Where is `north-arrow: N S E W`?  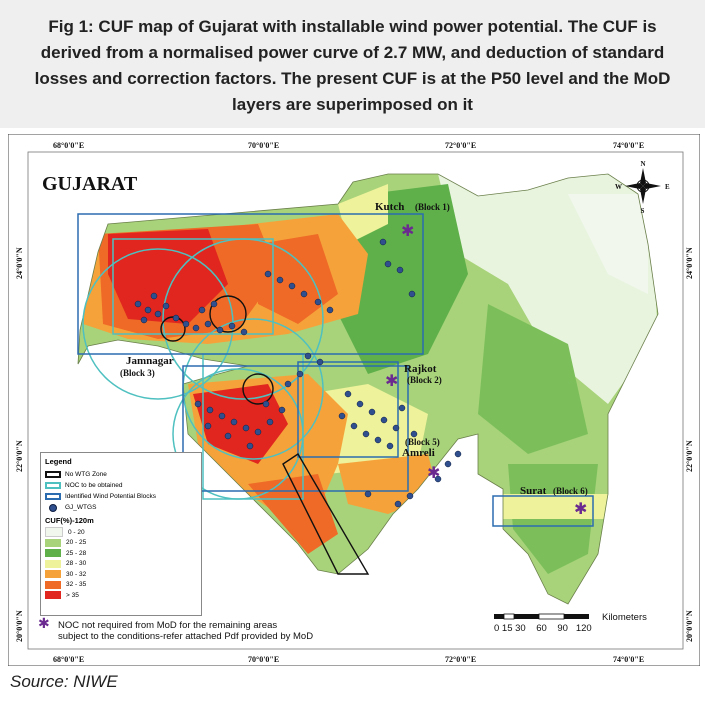
north-arrow: N S E W is located at coordinates (642, 187).